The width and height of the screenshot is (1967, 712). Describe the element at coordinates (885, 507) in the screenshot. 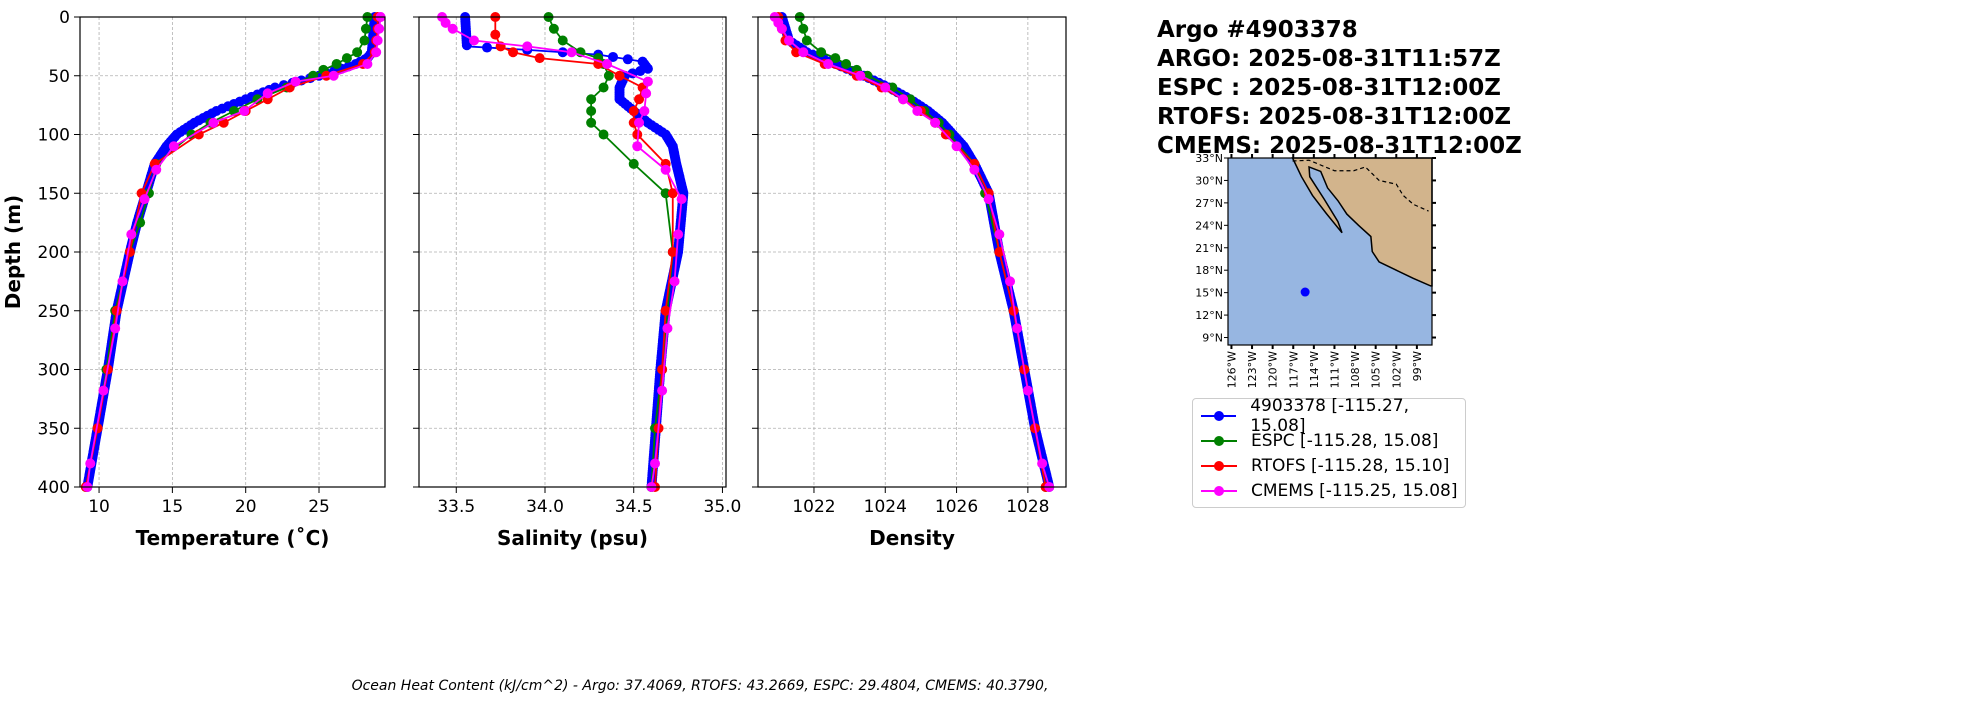

I see `x-tick-label: 1024` at that location.